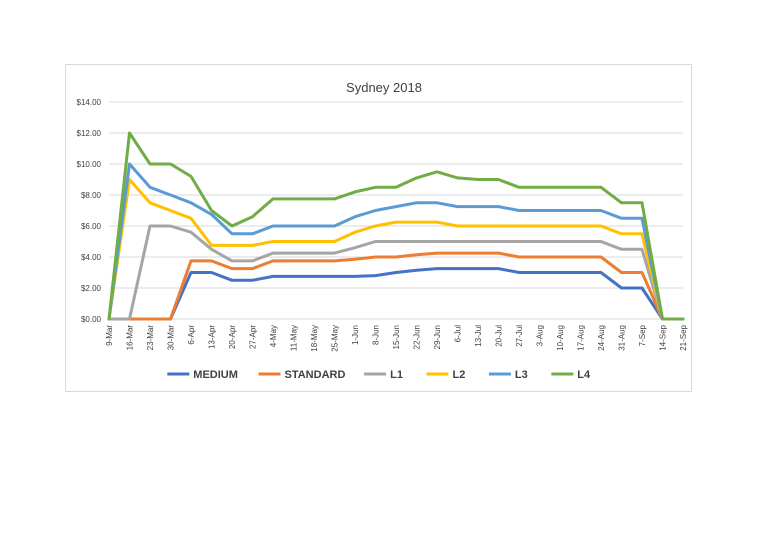 The image size is (764, 540). What do you see at coordinates (437, 337) in the screenshot?
I see `x-tick-label: 29-Jun` at bounding box center [437, 337].